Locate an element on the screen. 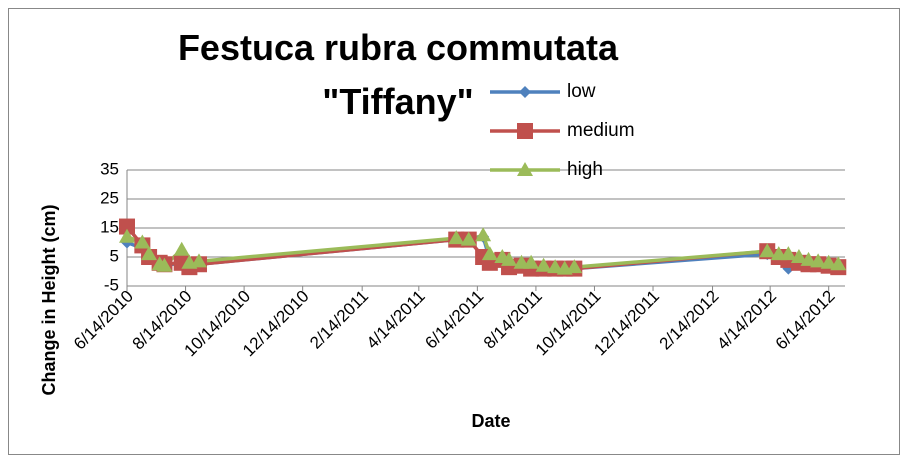  legend-label: high is located at coordinates (585, 169).